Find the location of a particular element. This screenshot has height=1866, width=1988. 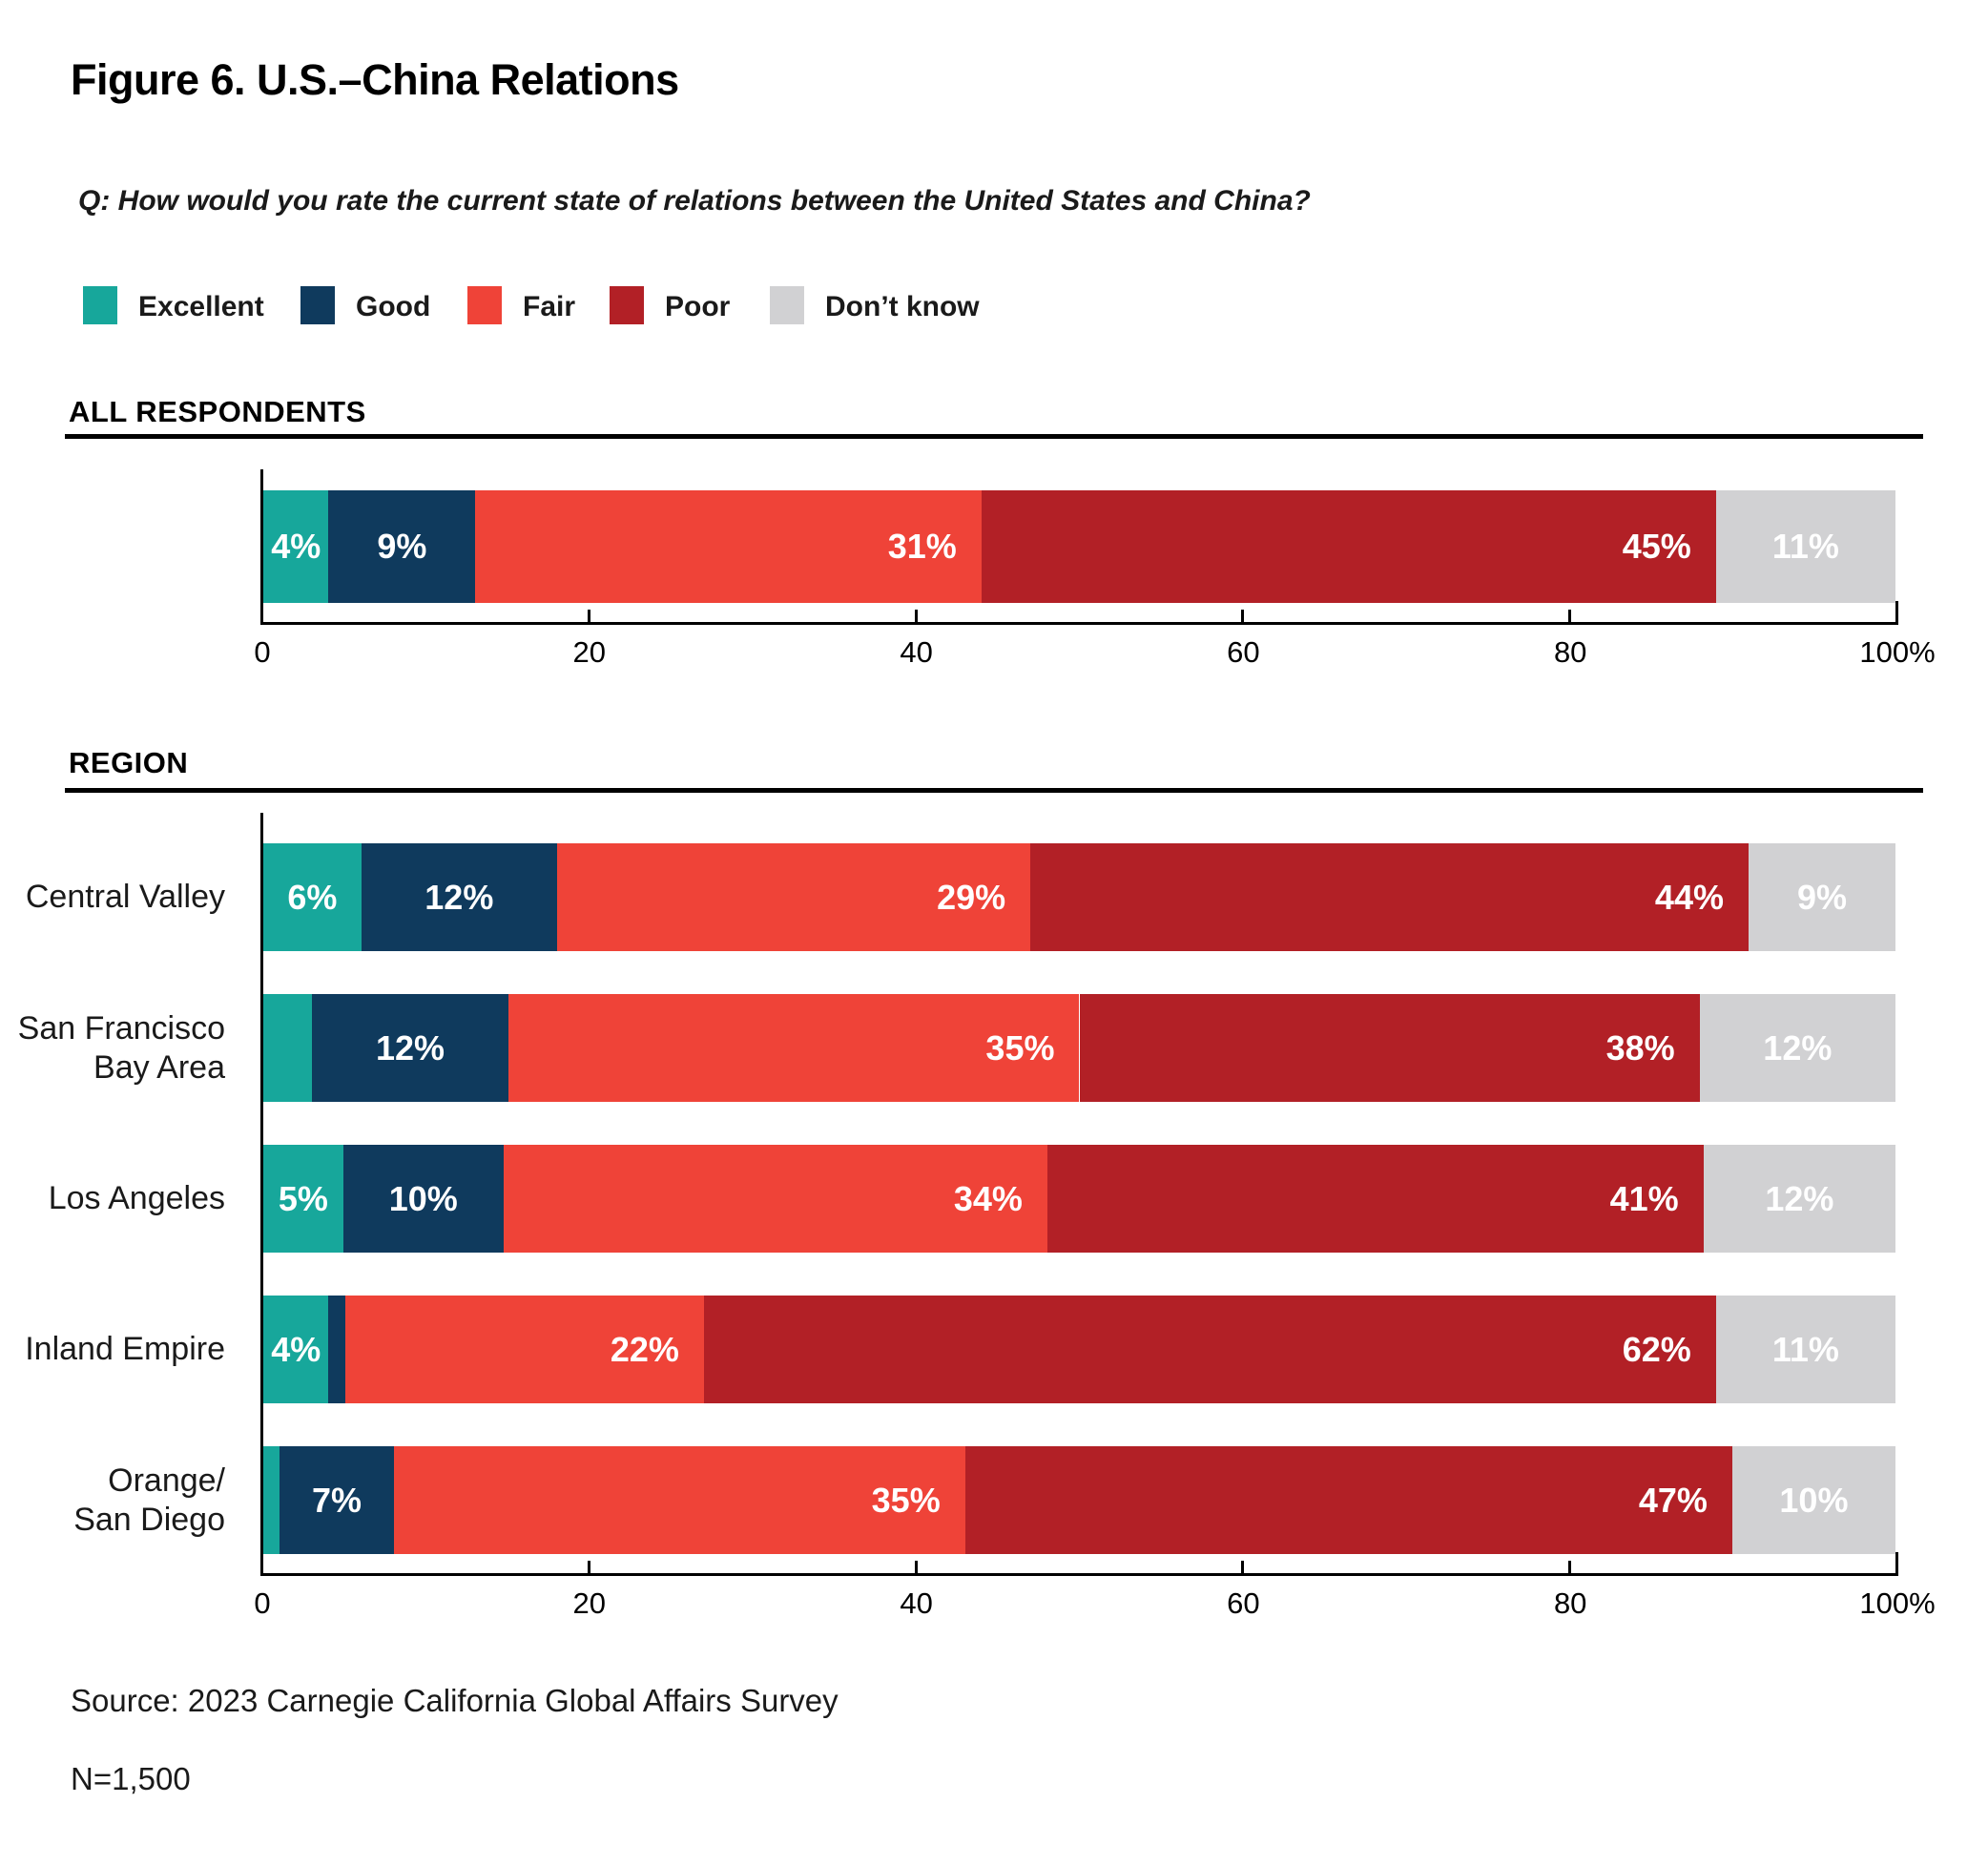

bar-value-label: 7% is located at coordinates (336, 1500).